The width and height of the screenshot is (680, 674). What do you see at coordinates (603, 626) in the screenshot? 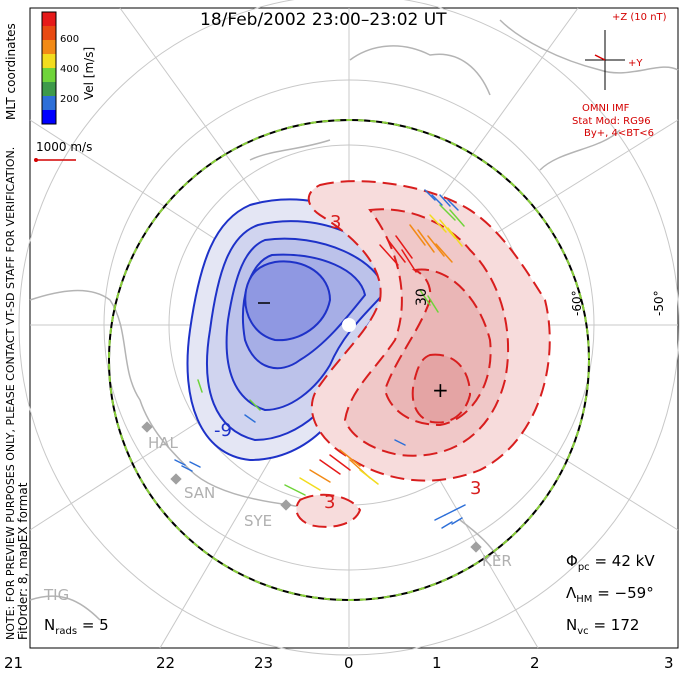
I see `stat-nvc: Nvc = 172` at bounding box center [603, 626].